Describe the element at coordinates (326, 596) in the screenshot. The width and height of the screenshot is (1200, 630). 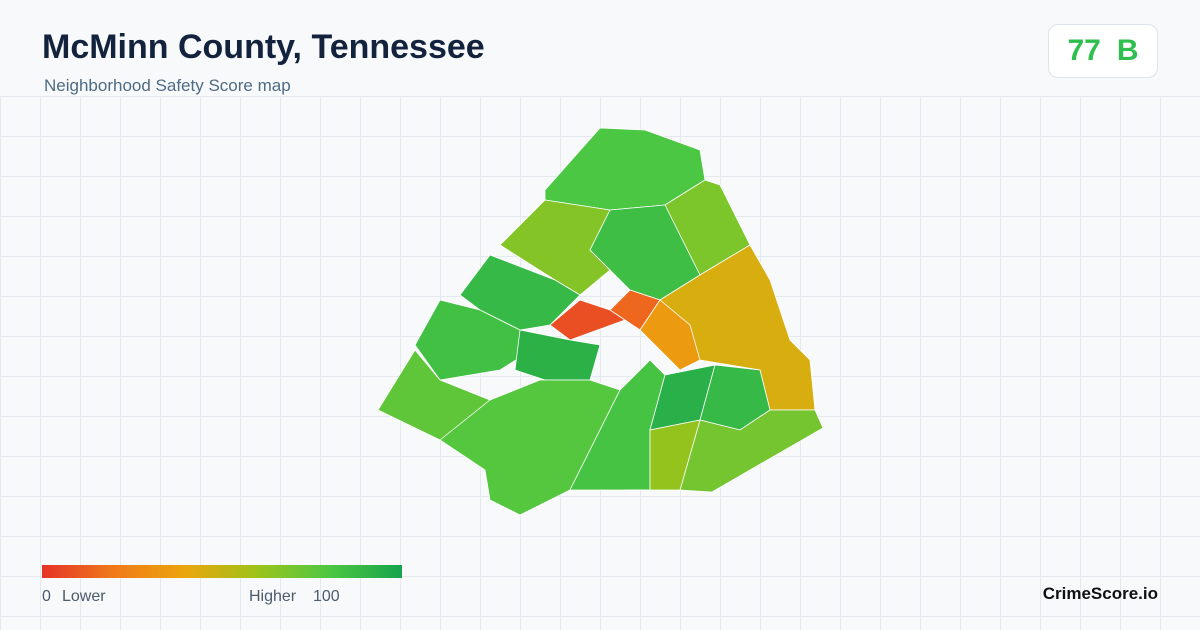
I see `legend-max: 100` at that location.